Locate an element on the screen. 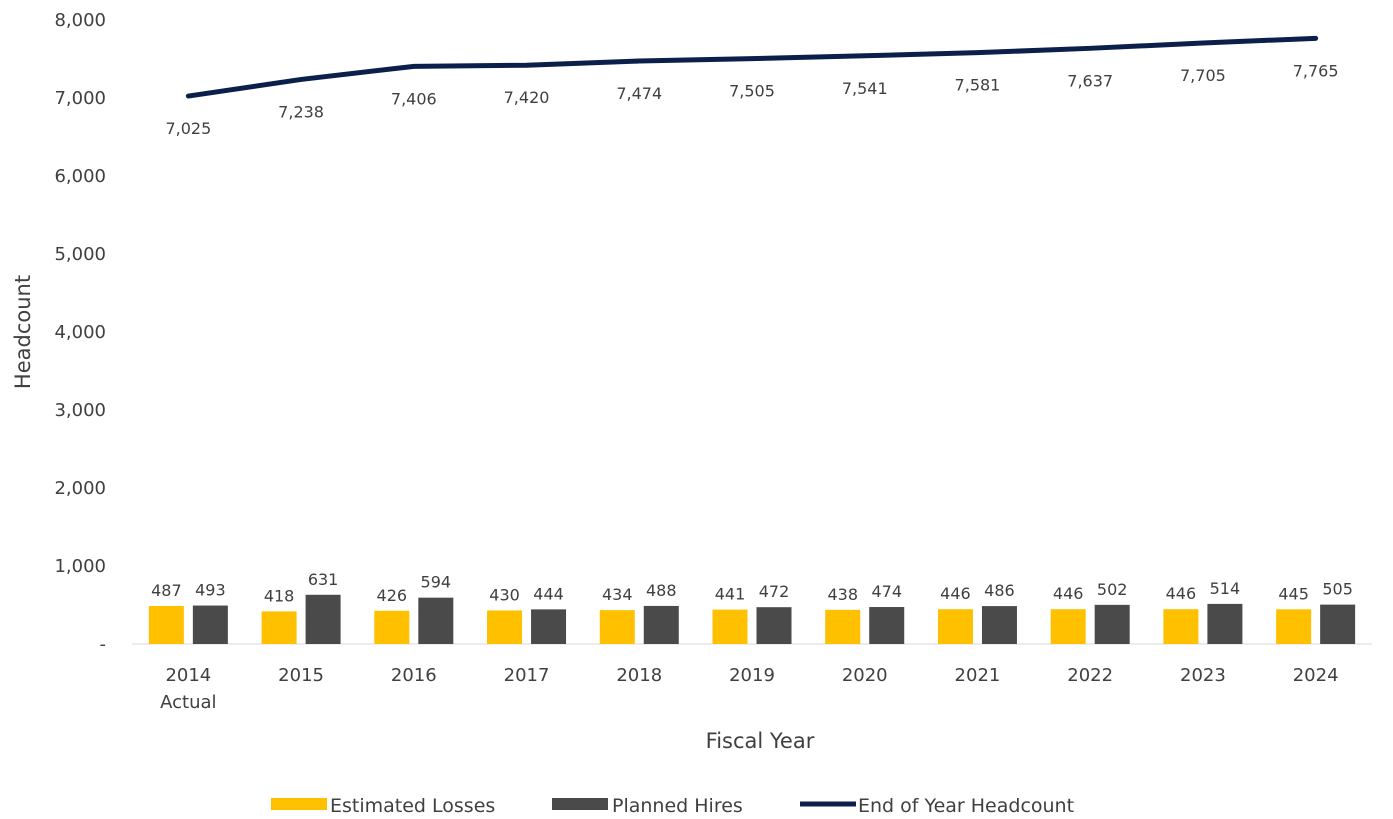 The image size is (1393, 819). x-tick-label: 2016 is located at coordinates (414, 675).